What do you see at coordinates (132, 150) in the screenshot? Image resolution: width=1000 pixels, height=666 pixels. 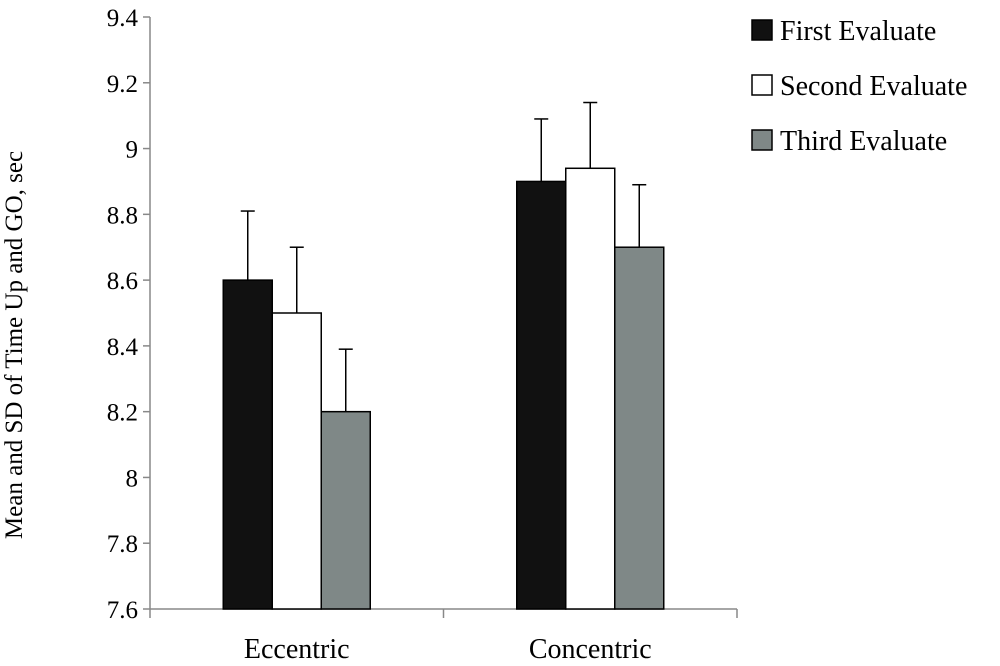 I see `y-tick-label: 9` at bounding box center [132, 150].